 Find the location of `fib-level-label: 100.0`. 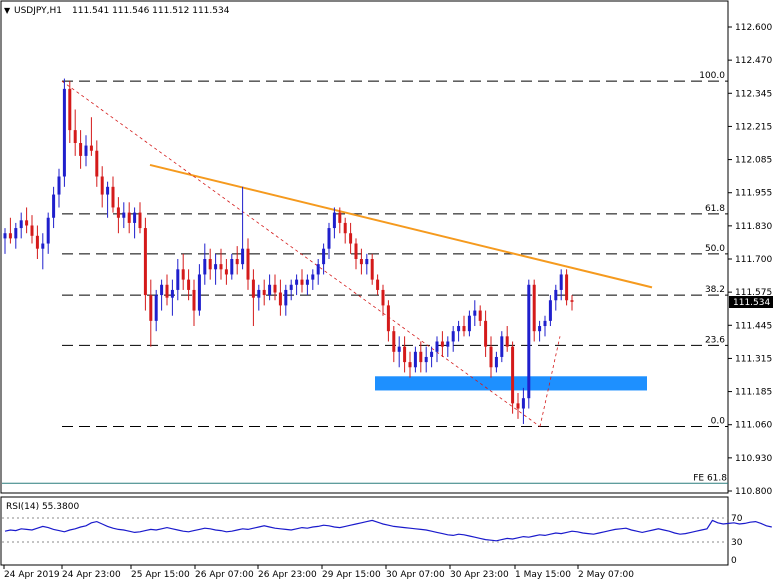

fib-level-label: 100.0 is located at coordinates (712, 76).